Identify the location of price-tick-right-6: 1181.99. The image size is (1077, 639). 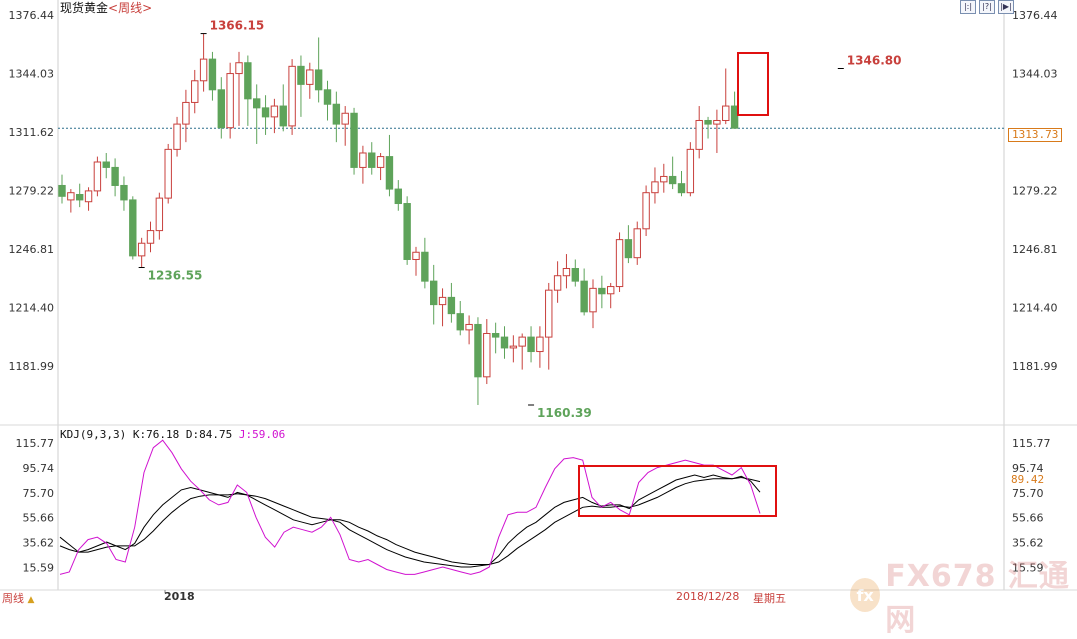
(1035, 366).